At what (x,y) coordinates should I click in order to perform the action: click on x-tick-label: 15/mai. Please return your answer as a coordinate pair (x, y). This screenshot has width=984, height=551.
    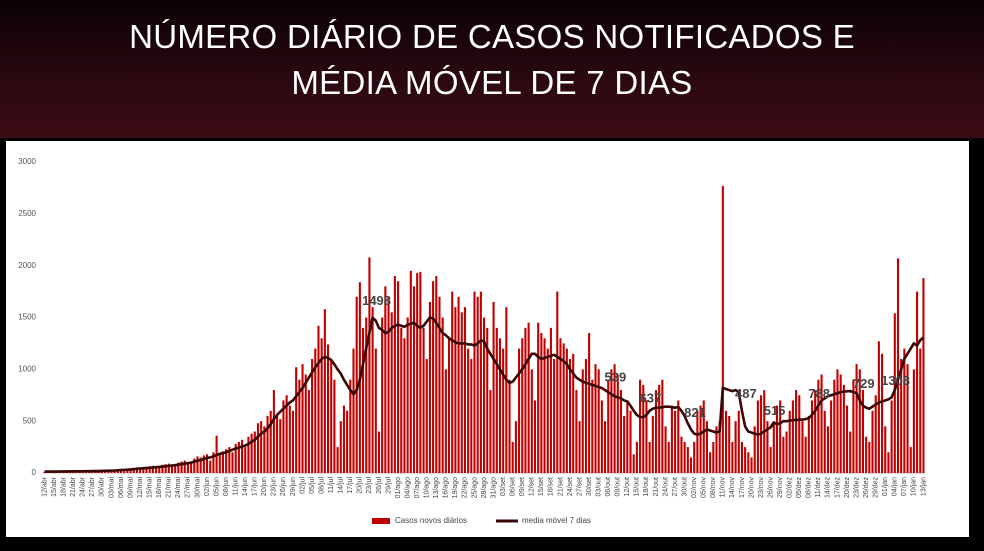
    Looking at the image, I should click on (150, 487).